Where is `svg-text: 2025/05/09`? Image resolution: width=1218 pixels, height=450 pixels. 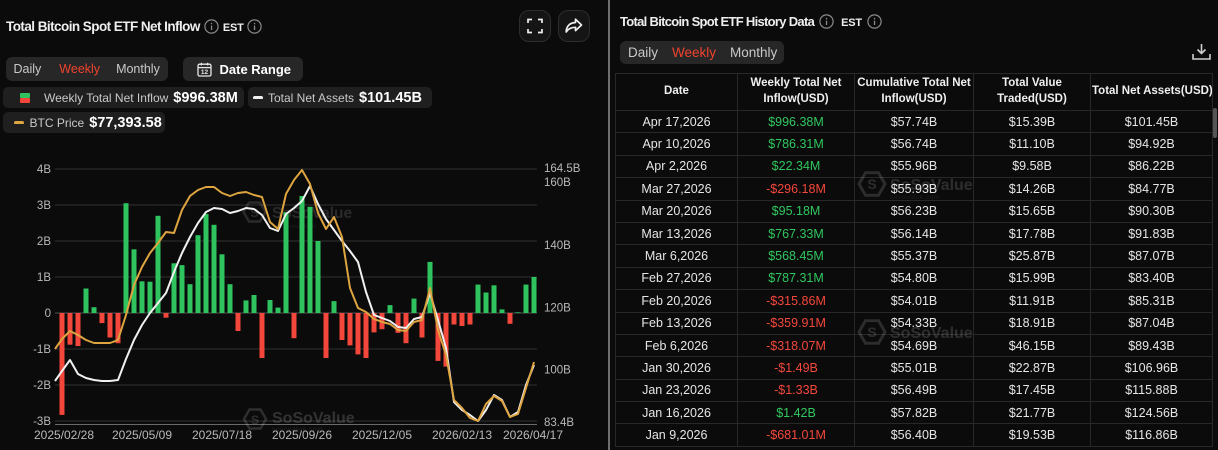 svg-text: 2025/05/09 is located at coordinates (142, 435).